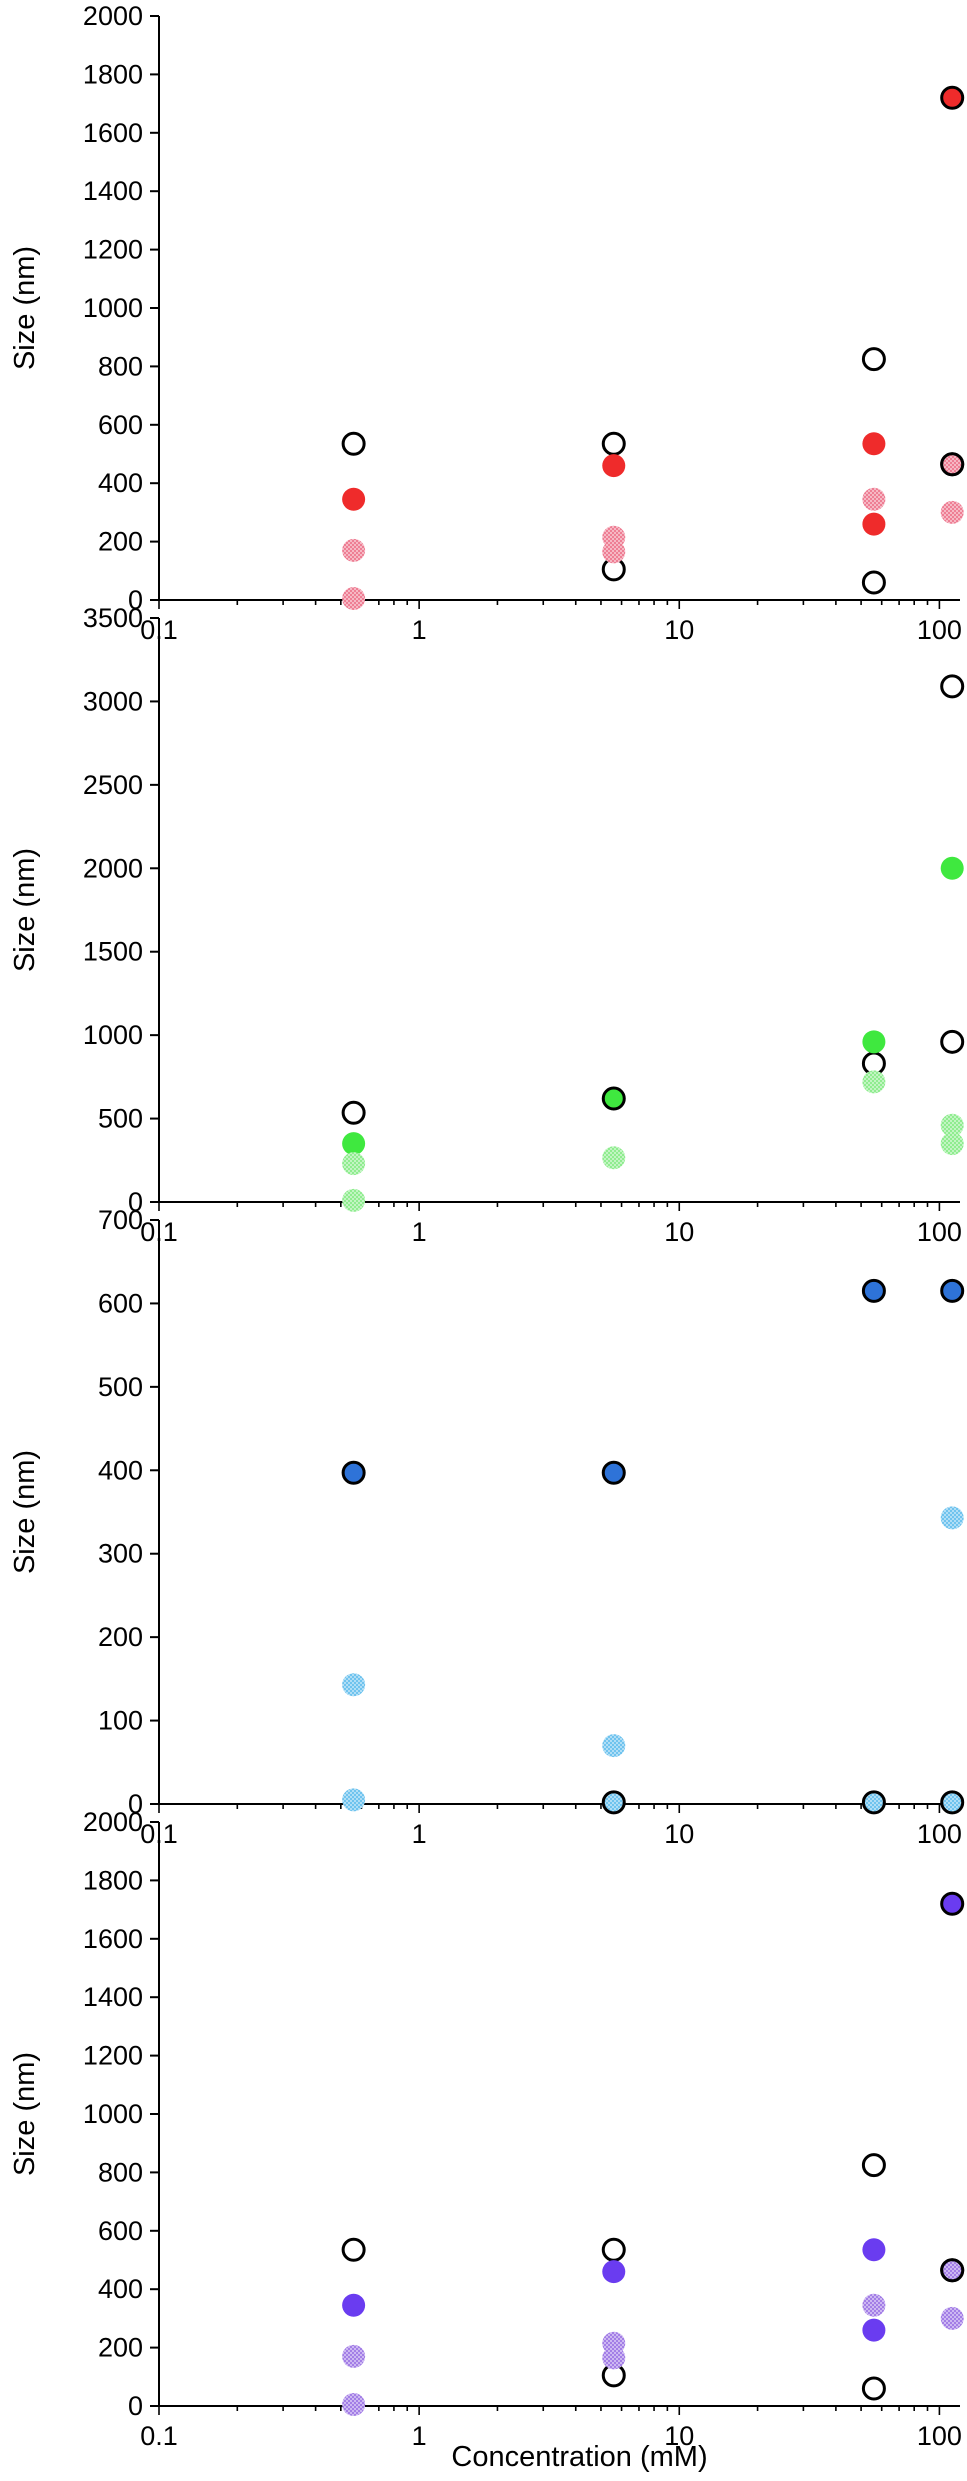 The height and width of the screenshot is (2481, 967). Describe the element at coordinates (120, 1220) in the screenshot. I see `y-tick-label: 700` at that location.